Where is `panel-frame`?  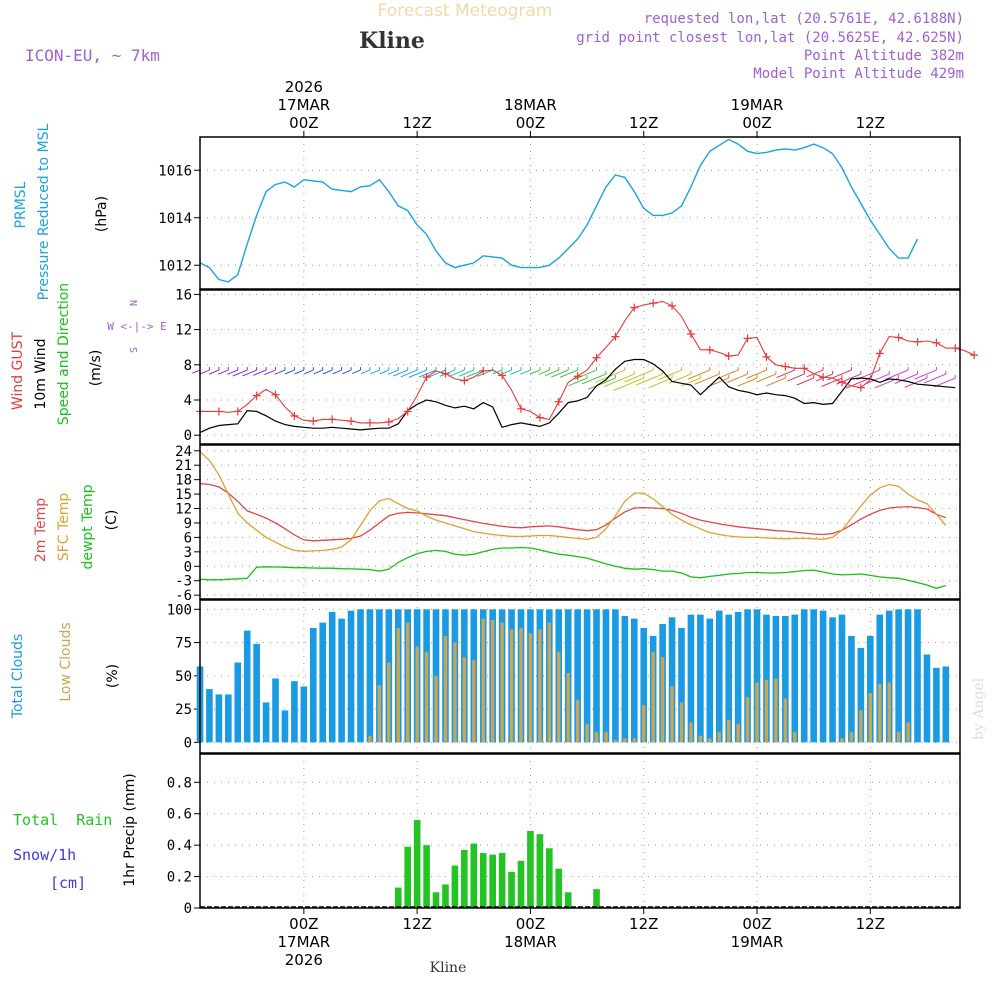 panel-frame is located at coordinates (580, 676).